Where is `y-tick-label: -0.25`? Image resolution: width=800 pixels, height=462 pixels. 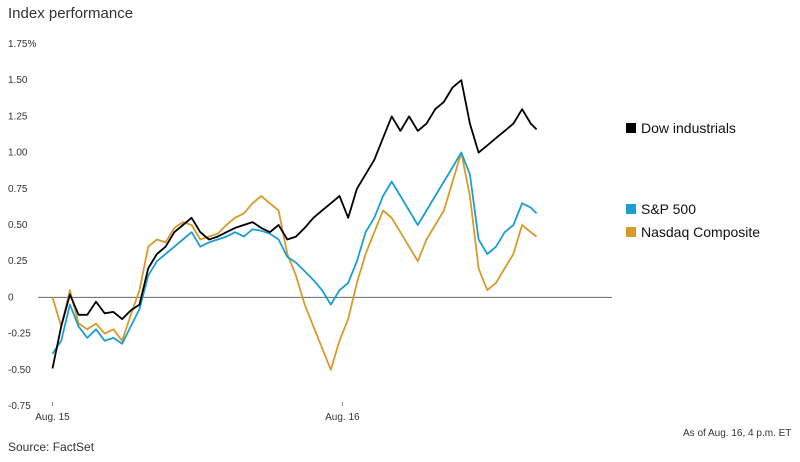
y-tick-label: -0.25 is located at coordinates (19, 334).